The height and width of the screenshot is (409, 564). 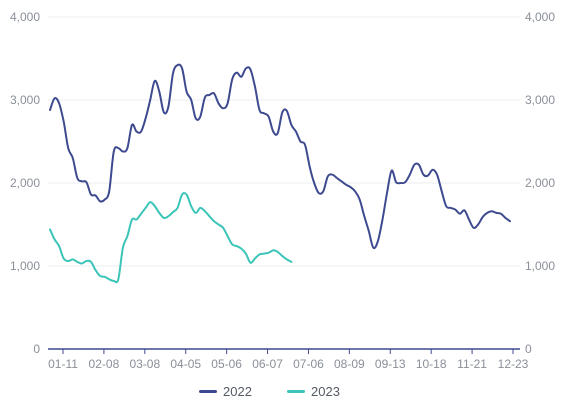 I want to click on x-tick-label: 07-06, so click(x=308, y=364).